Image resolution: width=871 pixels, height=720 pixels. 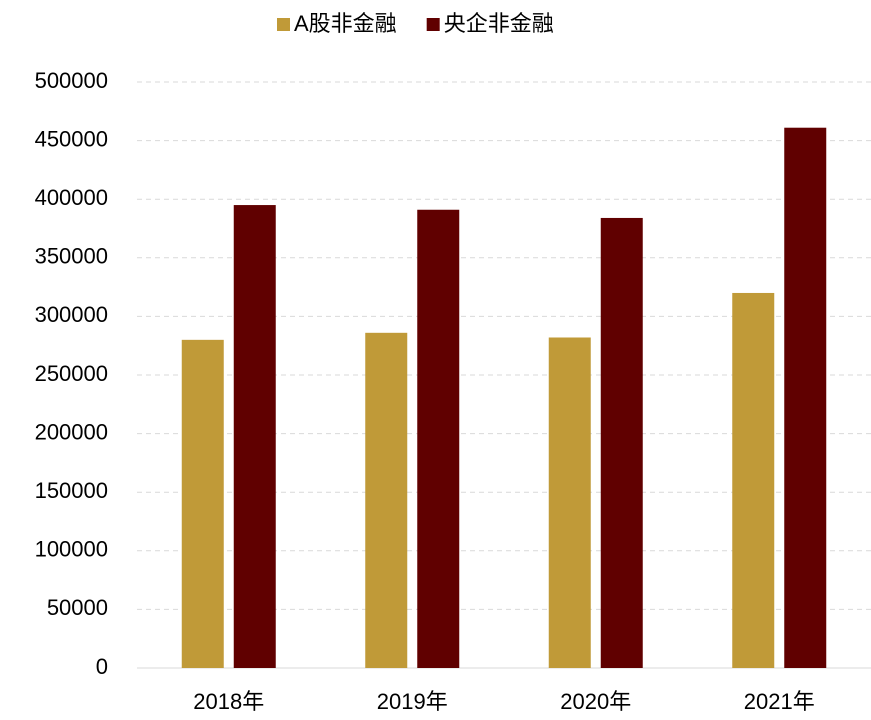 What do you see at coordinates (595, 701) in the screenshot?
I see `x-tick-label: 2020年` at bounding box center [595, 701].